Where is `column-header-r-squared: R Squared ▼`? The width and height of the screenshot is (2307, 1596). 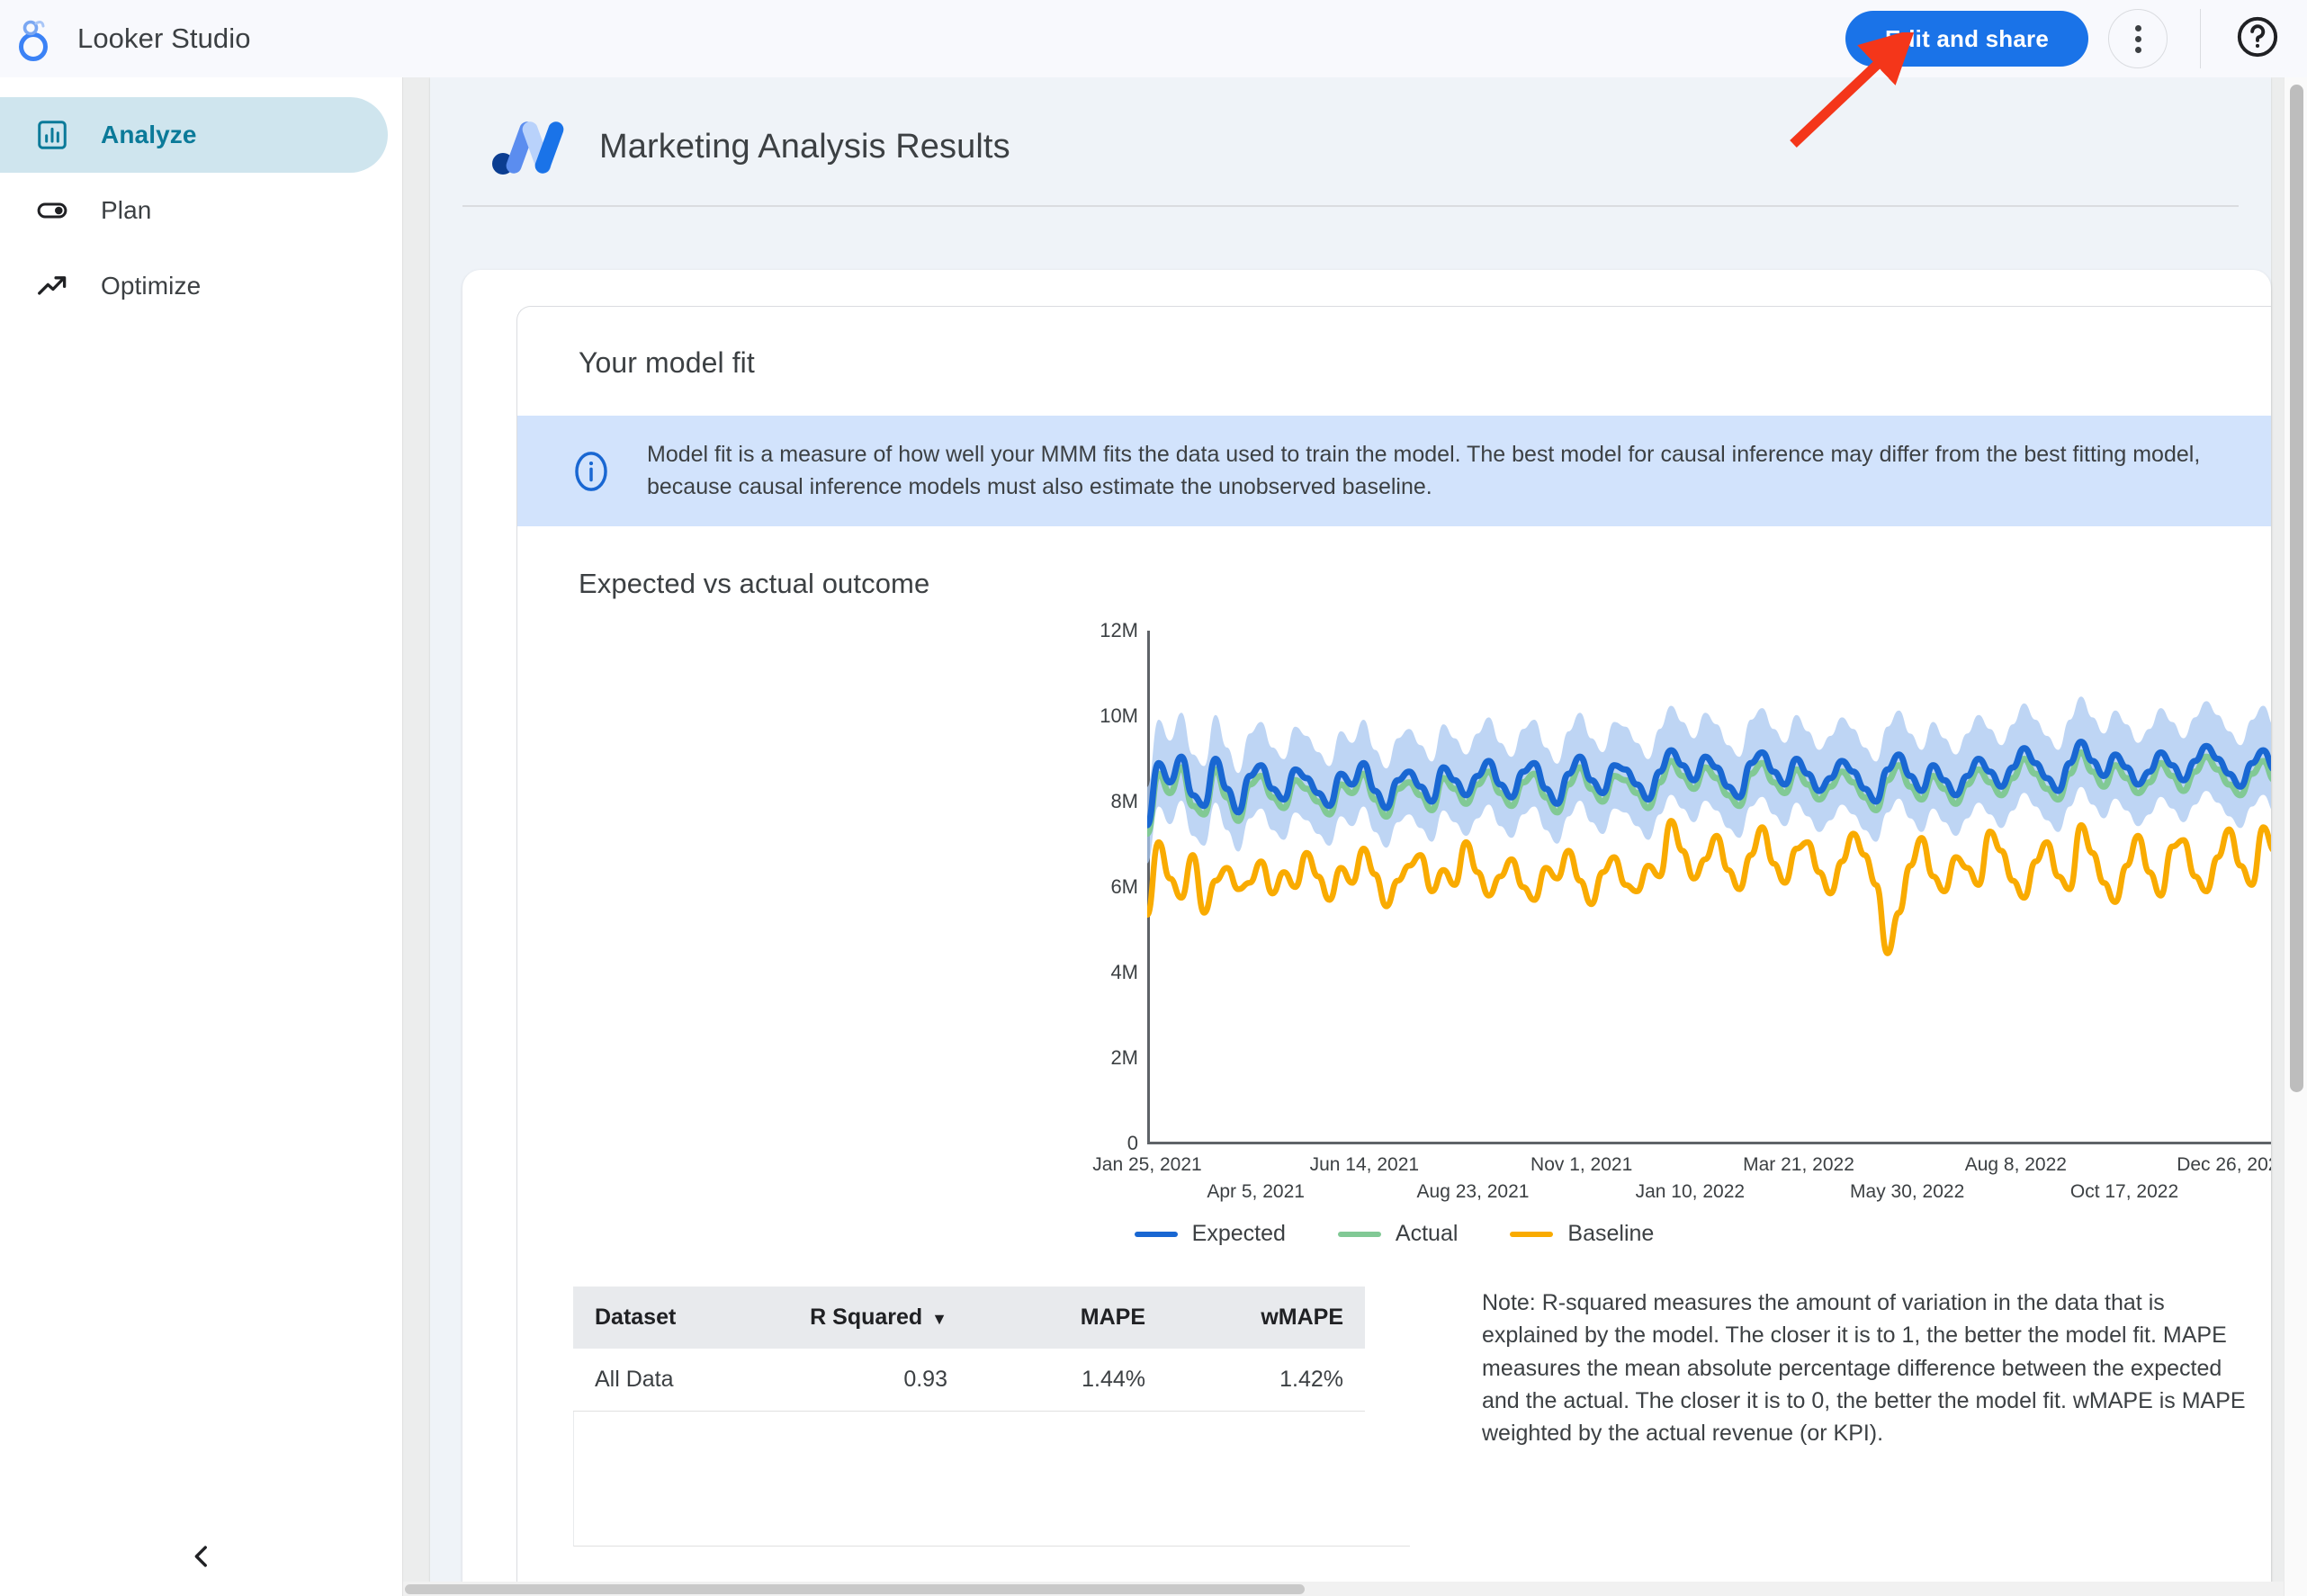 column-header-r-squared: R Squared ▼ is located at coordinates (870, 1318).